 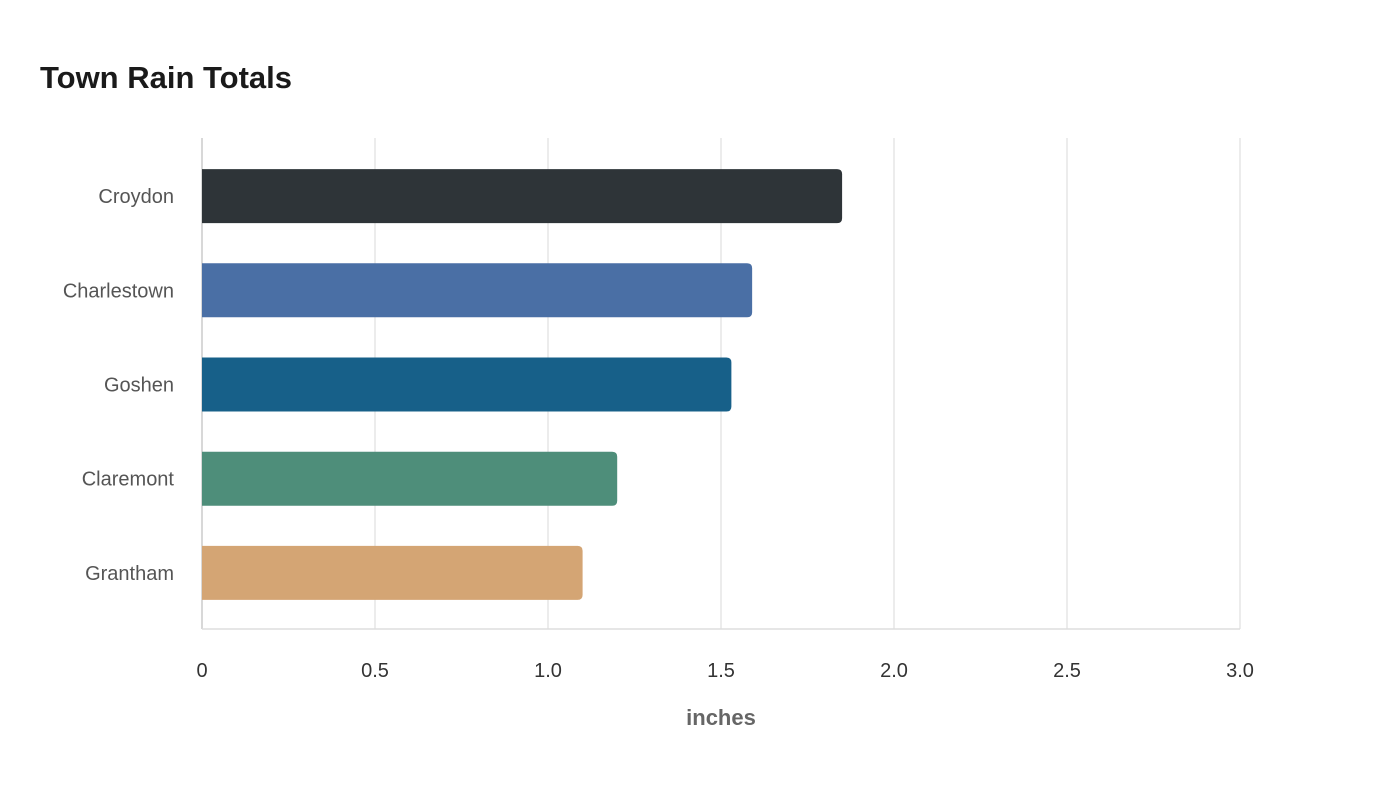 I want to click on bar-charlestown, so click(x=477, y=290).